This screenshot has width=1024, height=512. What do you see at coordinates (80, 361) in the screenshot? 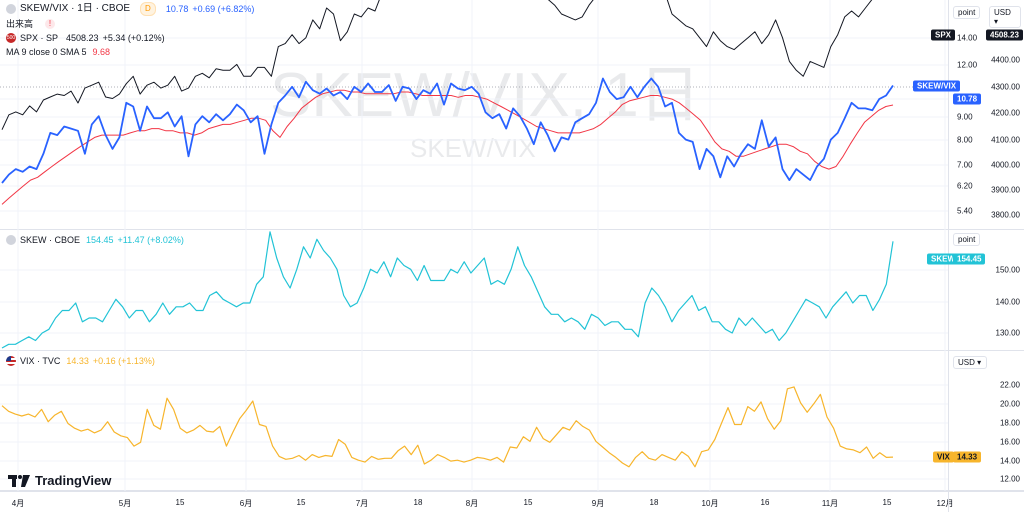
I see `legend-vix: VIX · TVC 14.33 +0.16 (+1.13%)` at bounding box center [80, 361].